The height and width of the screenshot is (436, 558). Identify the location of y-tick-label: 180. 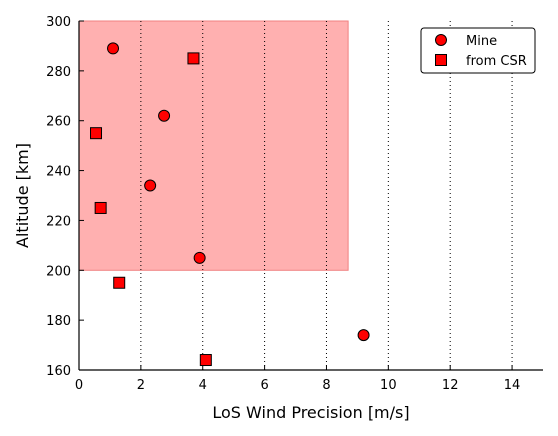
(58, 321).